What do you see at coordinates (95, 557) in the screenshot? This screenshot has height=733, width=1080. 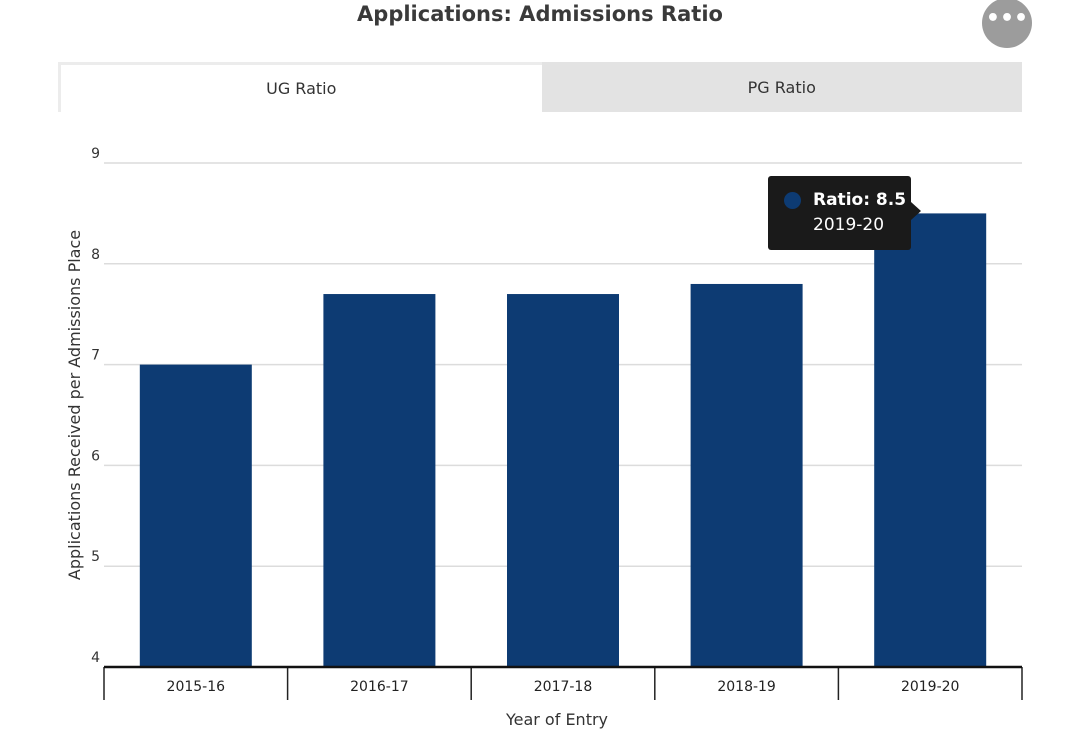 I see `y-tick-label: 5` at bounding box center [95, 557].